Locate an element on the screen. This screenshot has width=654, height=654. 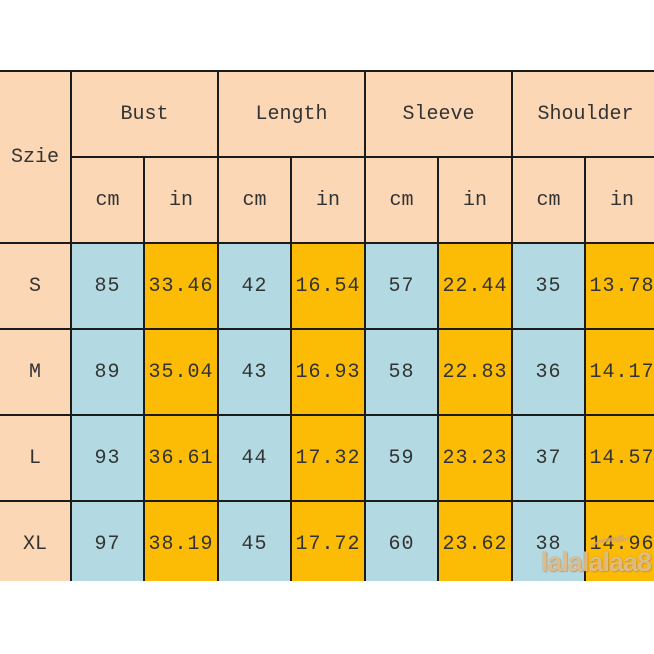
size-cell: S is located at coordinates (36, 286).